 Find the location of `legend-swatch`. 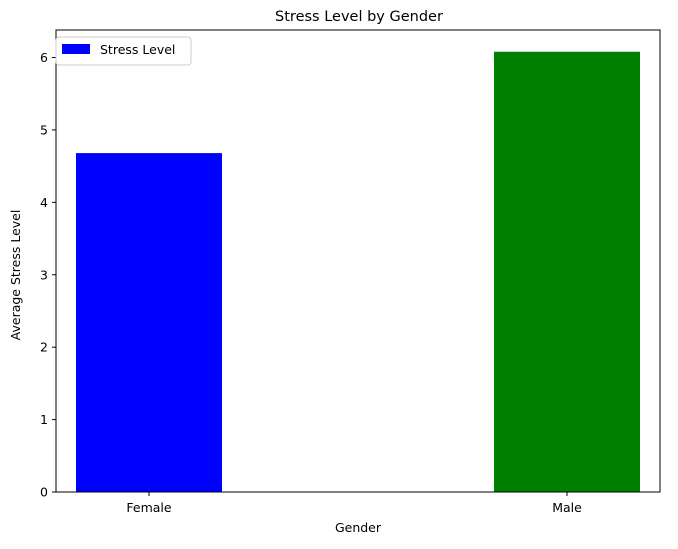

legend-swatch is located at coordinates (76, 49).